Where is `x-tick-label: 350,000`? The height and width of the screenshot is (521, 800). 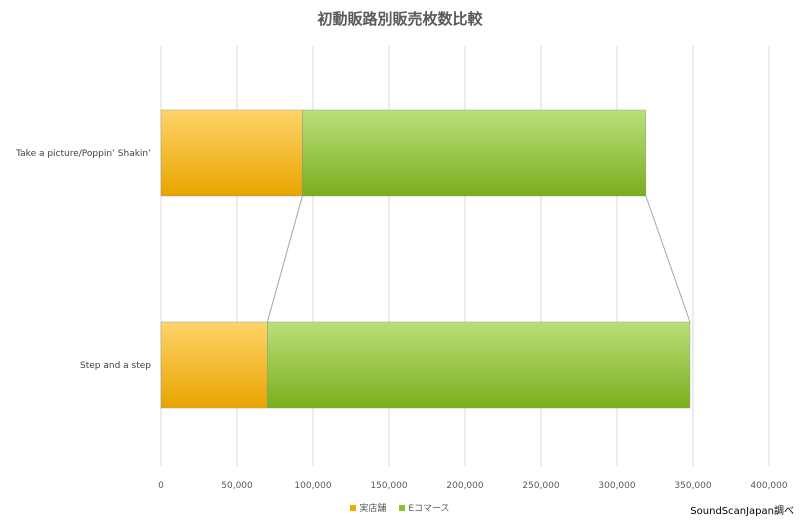
x-tick-label: 350,000 is located at coordinates (692, 486).